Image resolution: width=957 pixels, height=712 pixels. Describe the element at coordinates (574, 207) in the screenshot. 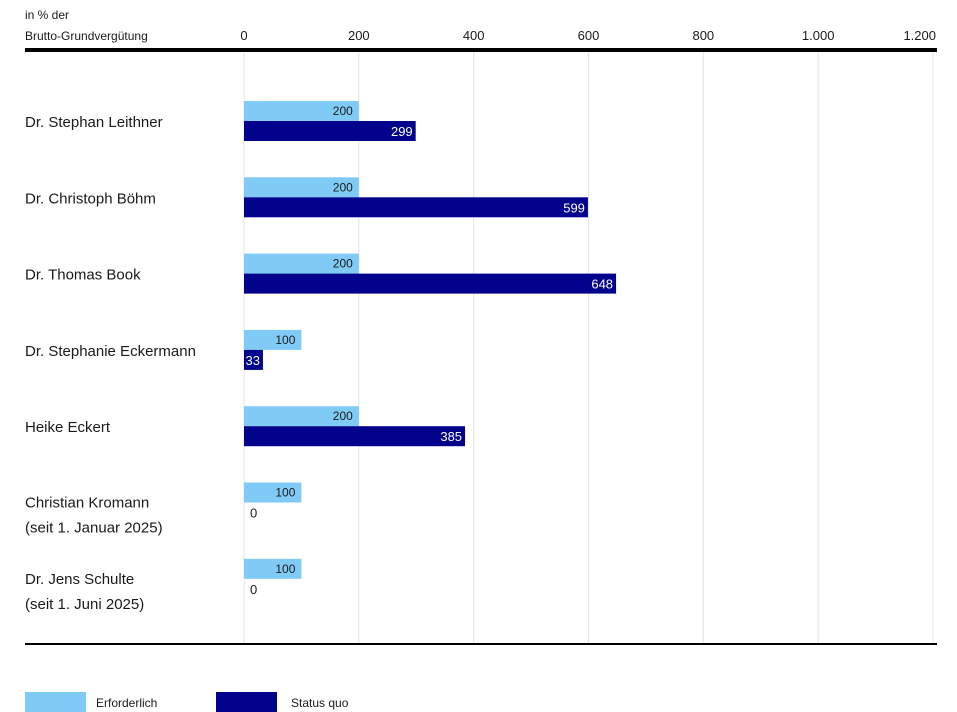

I see `bar-label-status-quo: 599` at that location.